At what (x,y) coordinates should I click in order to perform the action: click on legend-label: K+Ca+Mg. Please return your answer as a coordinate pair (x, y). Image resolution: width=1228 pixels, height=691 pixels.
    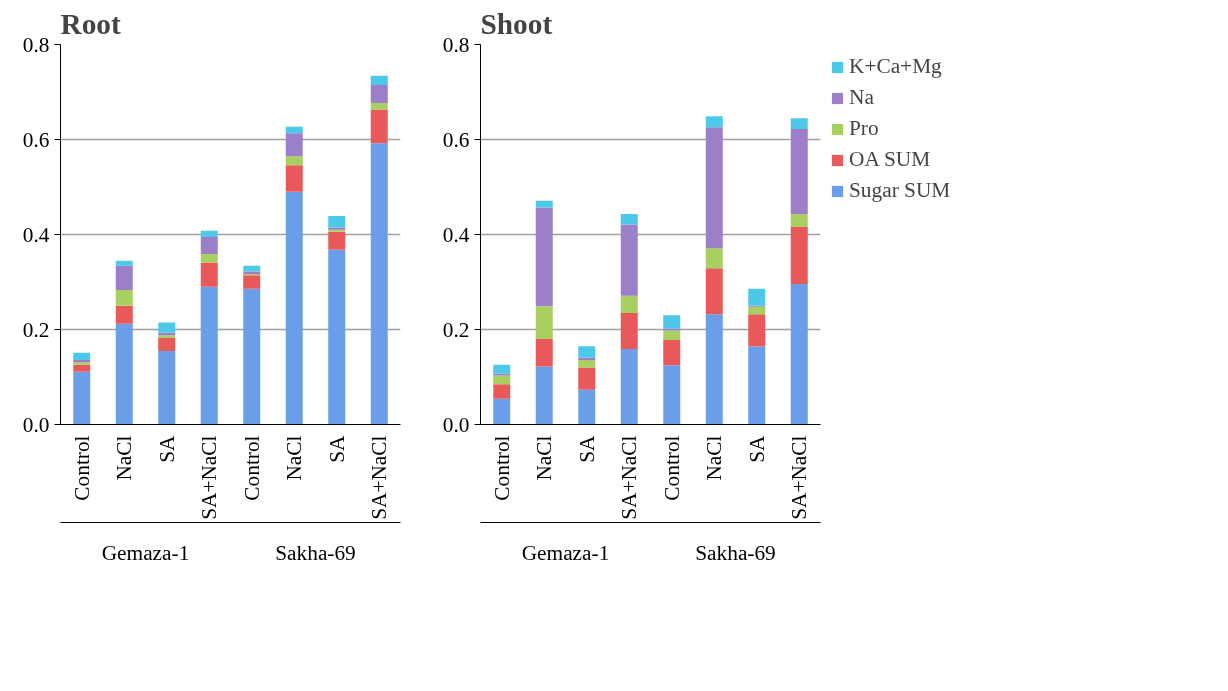
    Looking at the image, I should click on (895, 66).